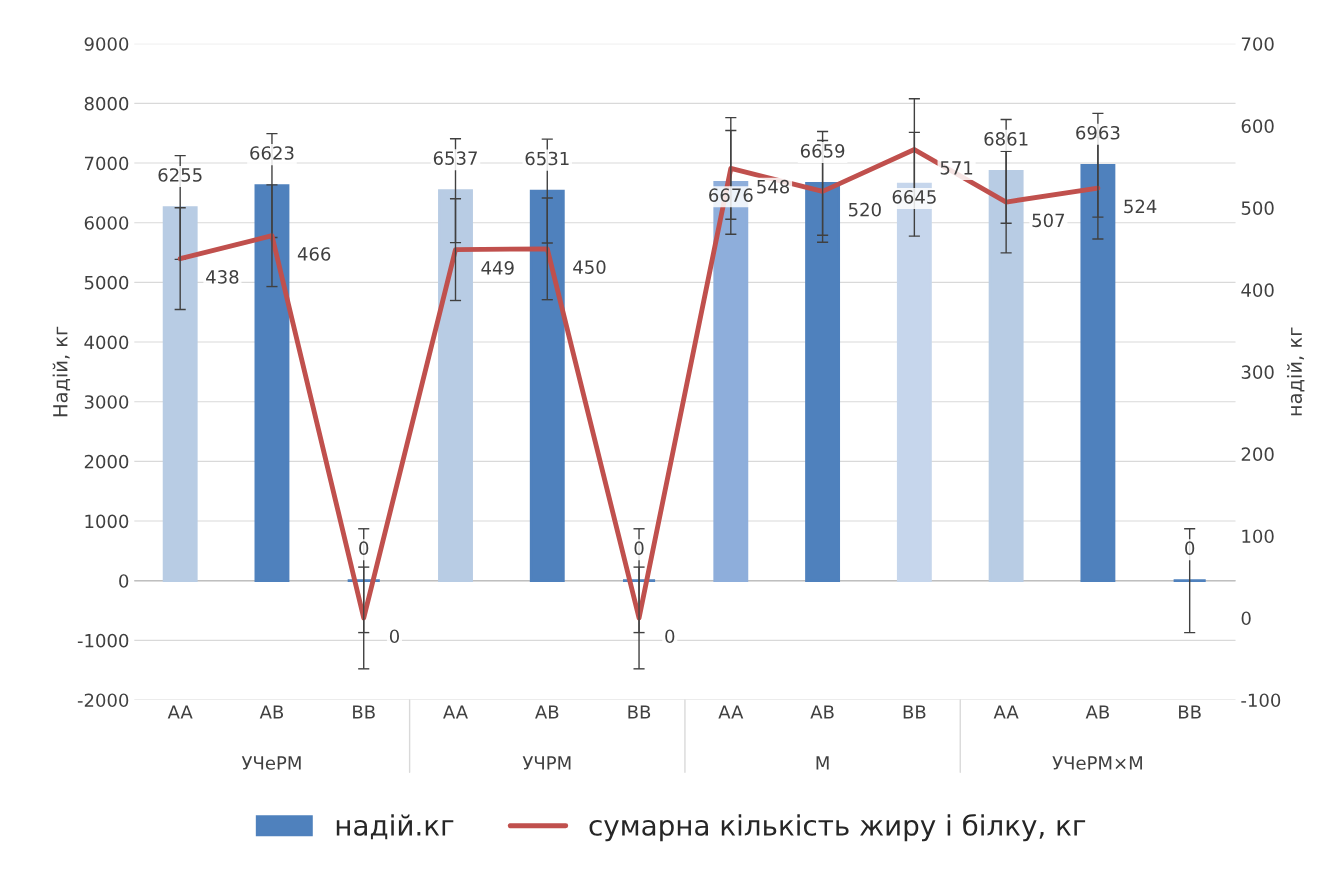 Image resolution: width=1343 pixels, height=875 pixels. Describe the element at coordinates (1140, 206) in the screenshot. I see `data-label: 524` at that location.